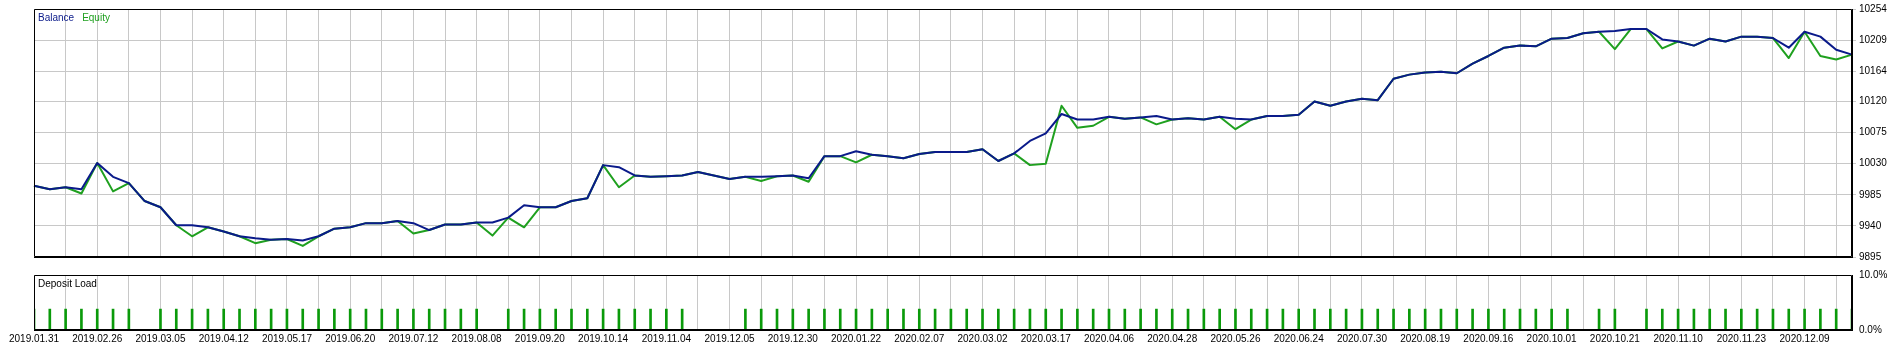  Describe the element at coordinates (67, 283) in the screenshot. I see `chart-title: Deposit Load` at that location.